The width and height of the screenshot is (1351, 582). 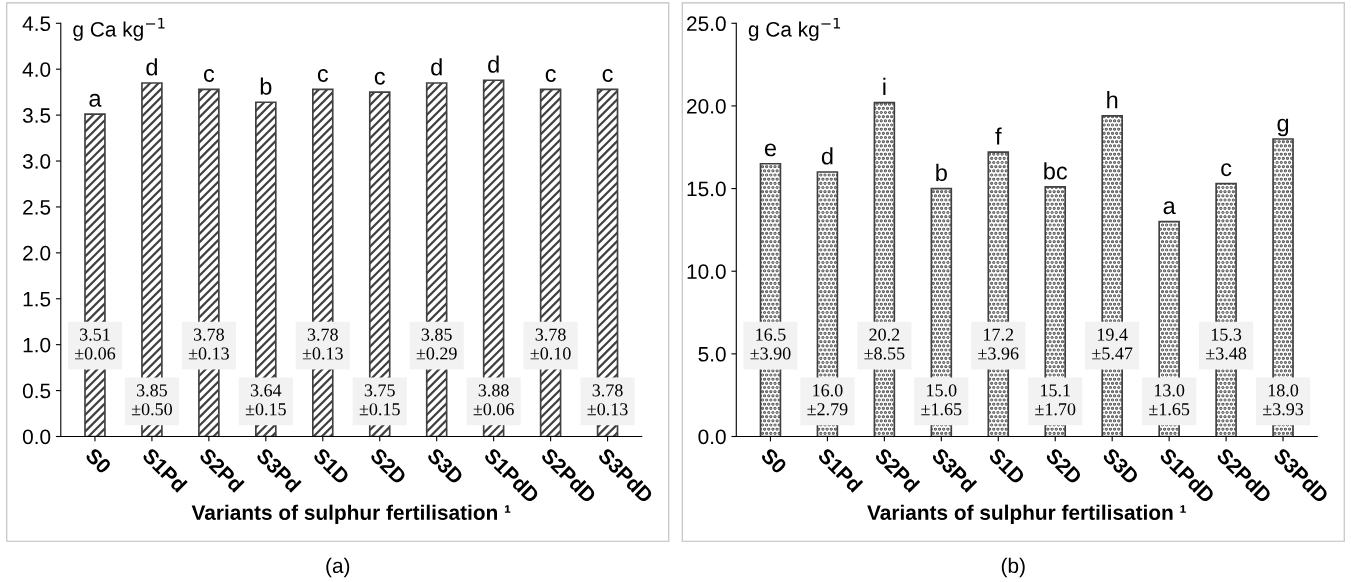 I want to click on y-tick-label: 15.0, so click(x=706, y=189).